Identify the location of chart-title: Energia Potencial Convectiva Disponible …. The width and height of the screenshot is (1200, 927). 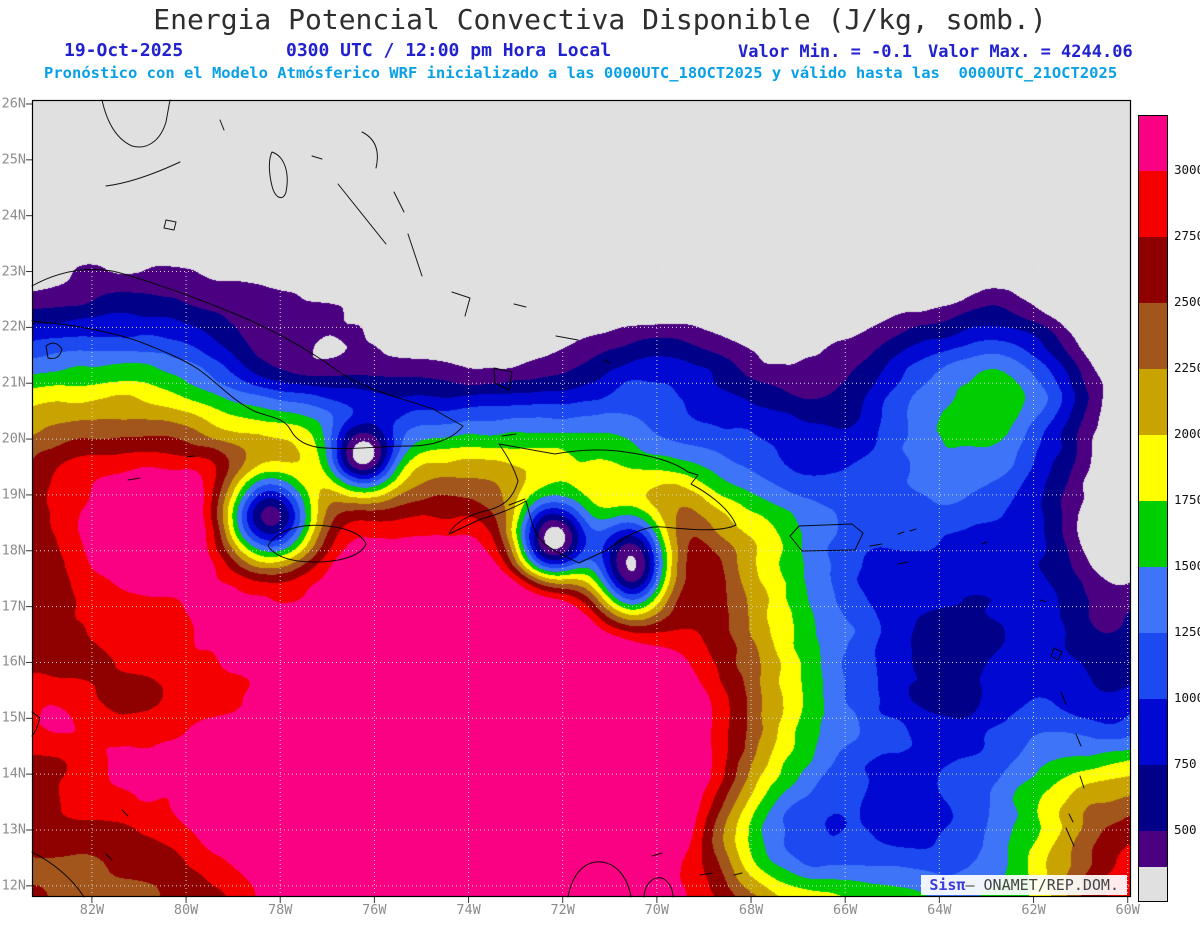
(600, 19).